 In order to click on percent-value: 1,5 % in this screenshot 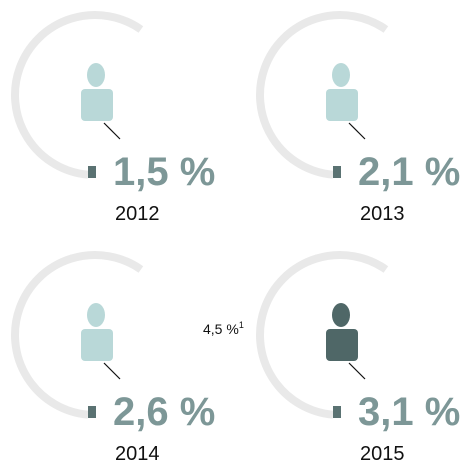, I will do `click(164, 172)`.